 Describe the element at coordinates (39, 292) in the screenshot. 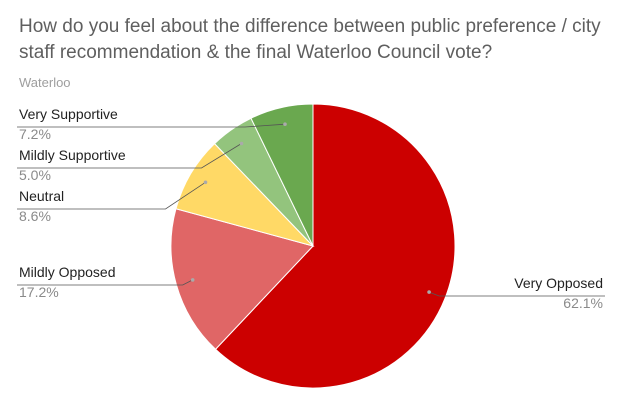

I see `slice-value-label: 17.2%` at that location.